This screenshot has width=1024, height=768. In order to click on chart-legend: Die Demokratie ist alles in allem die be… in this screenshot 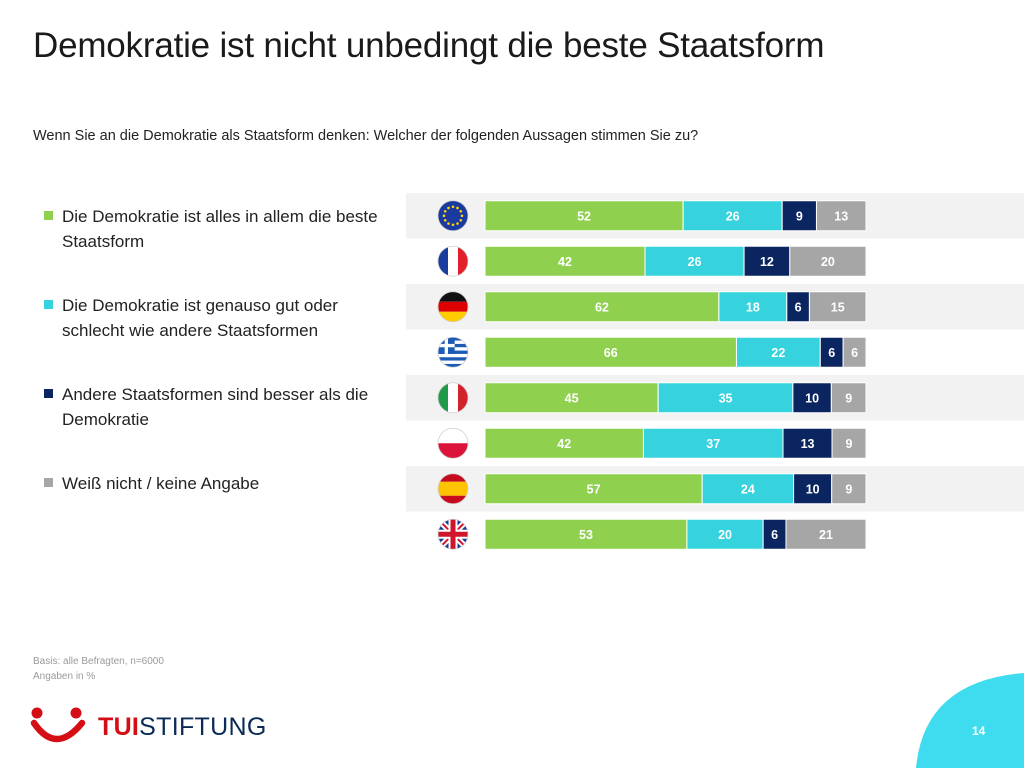, I will do `click(219, 350)`.